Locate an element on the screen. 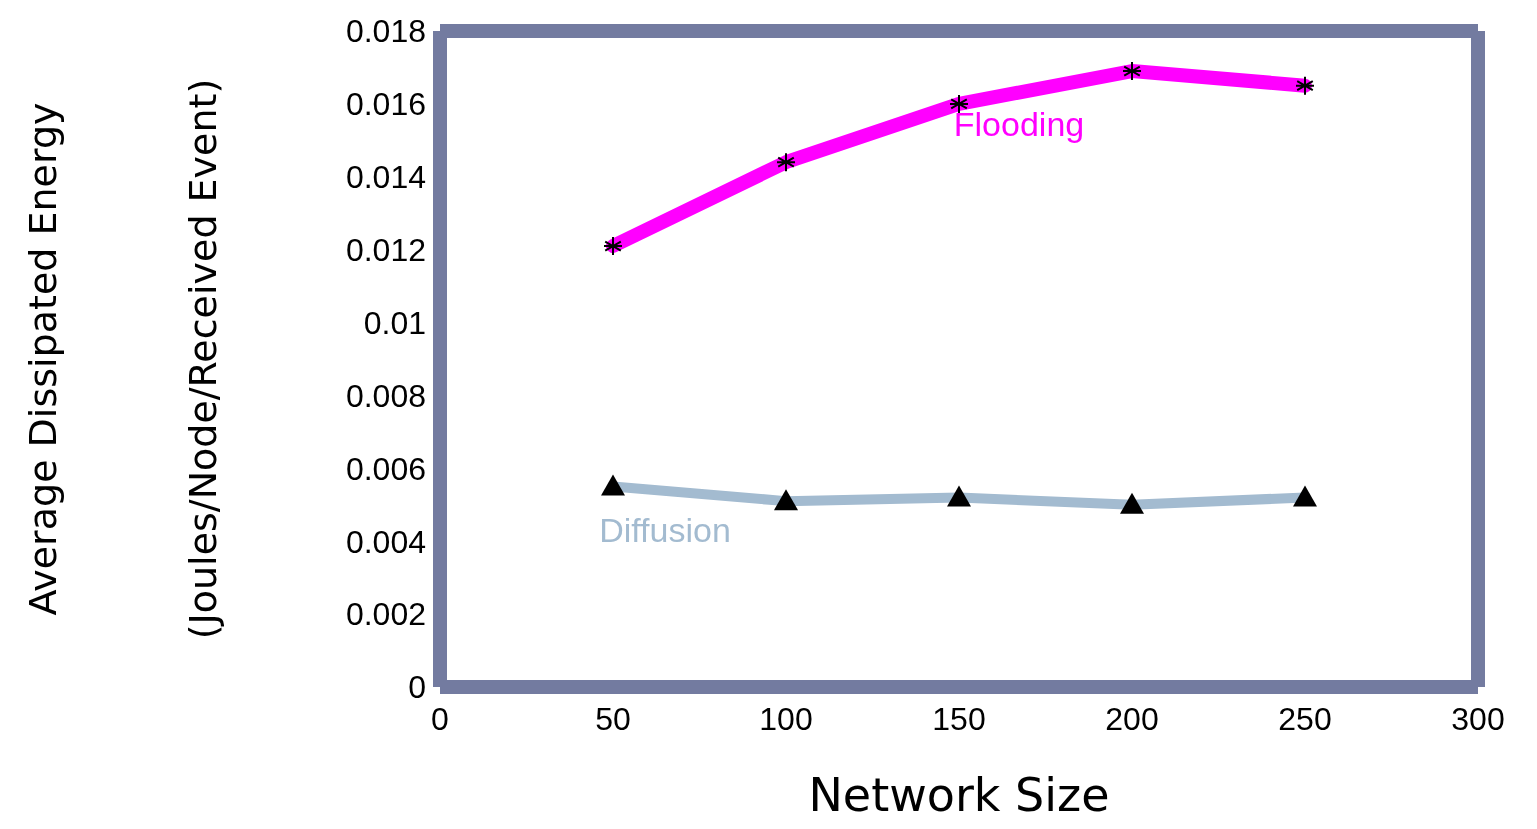 The width and height of the screenshot is (1537, 829). series-label: Diffusion is located at coordinates (665, 529).